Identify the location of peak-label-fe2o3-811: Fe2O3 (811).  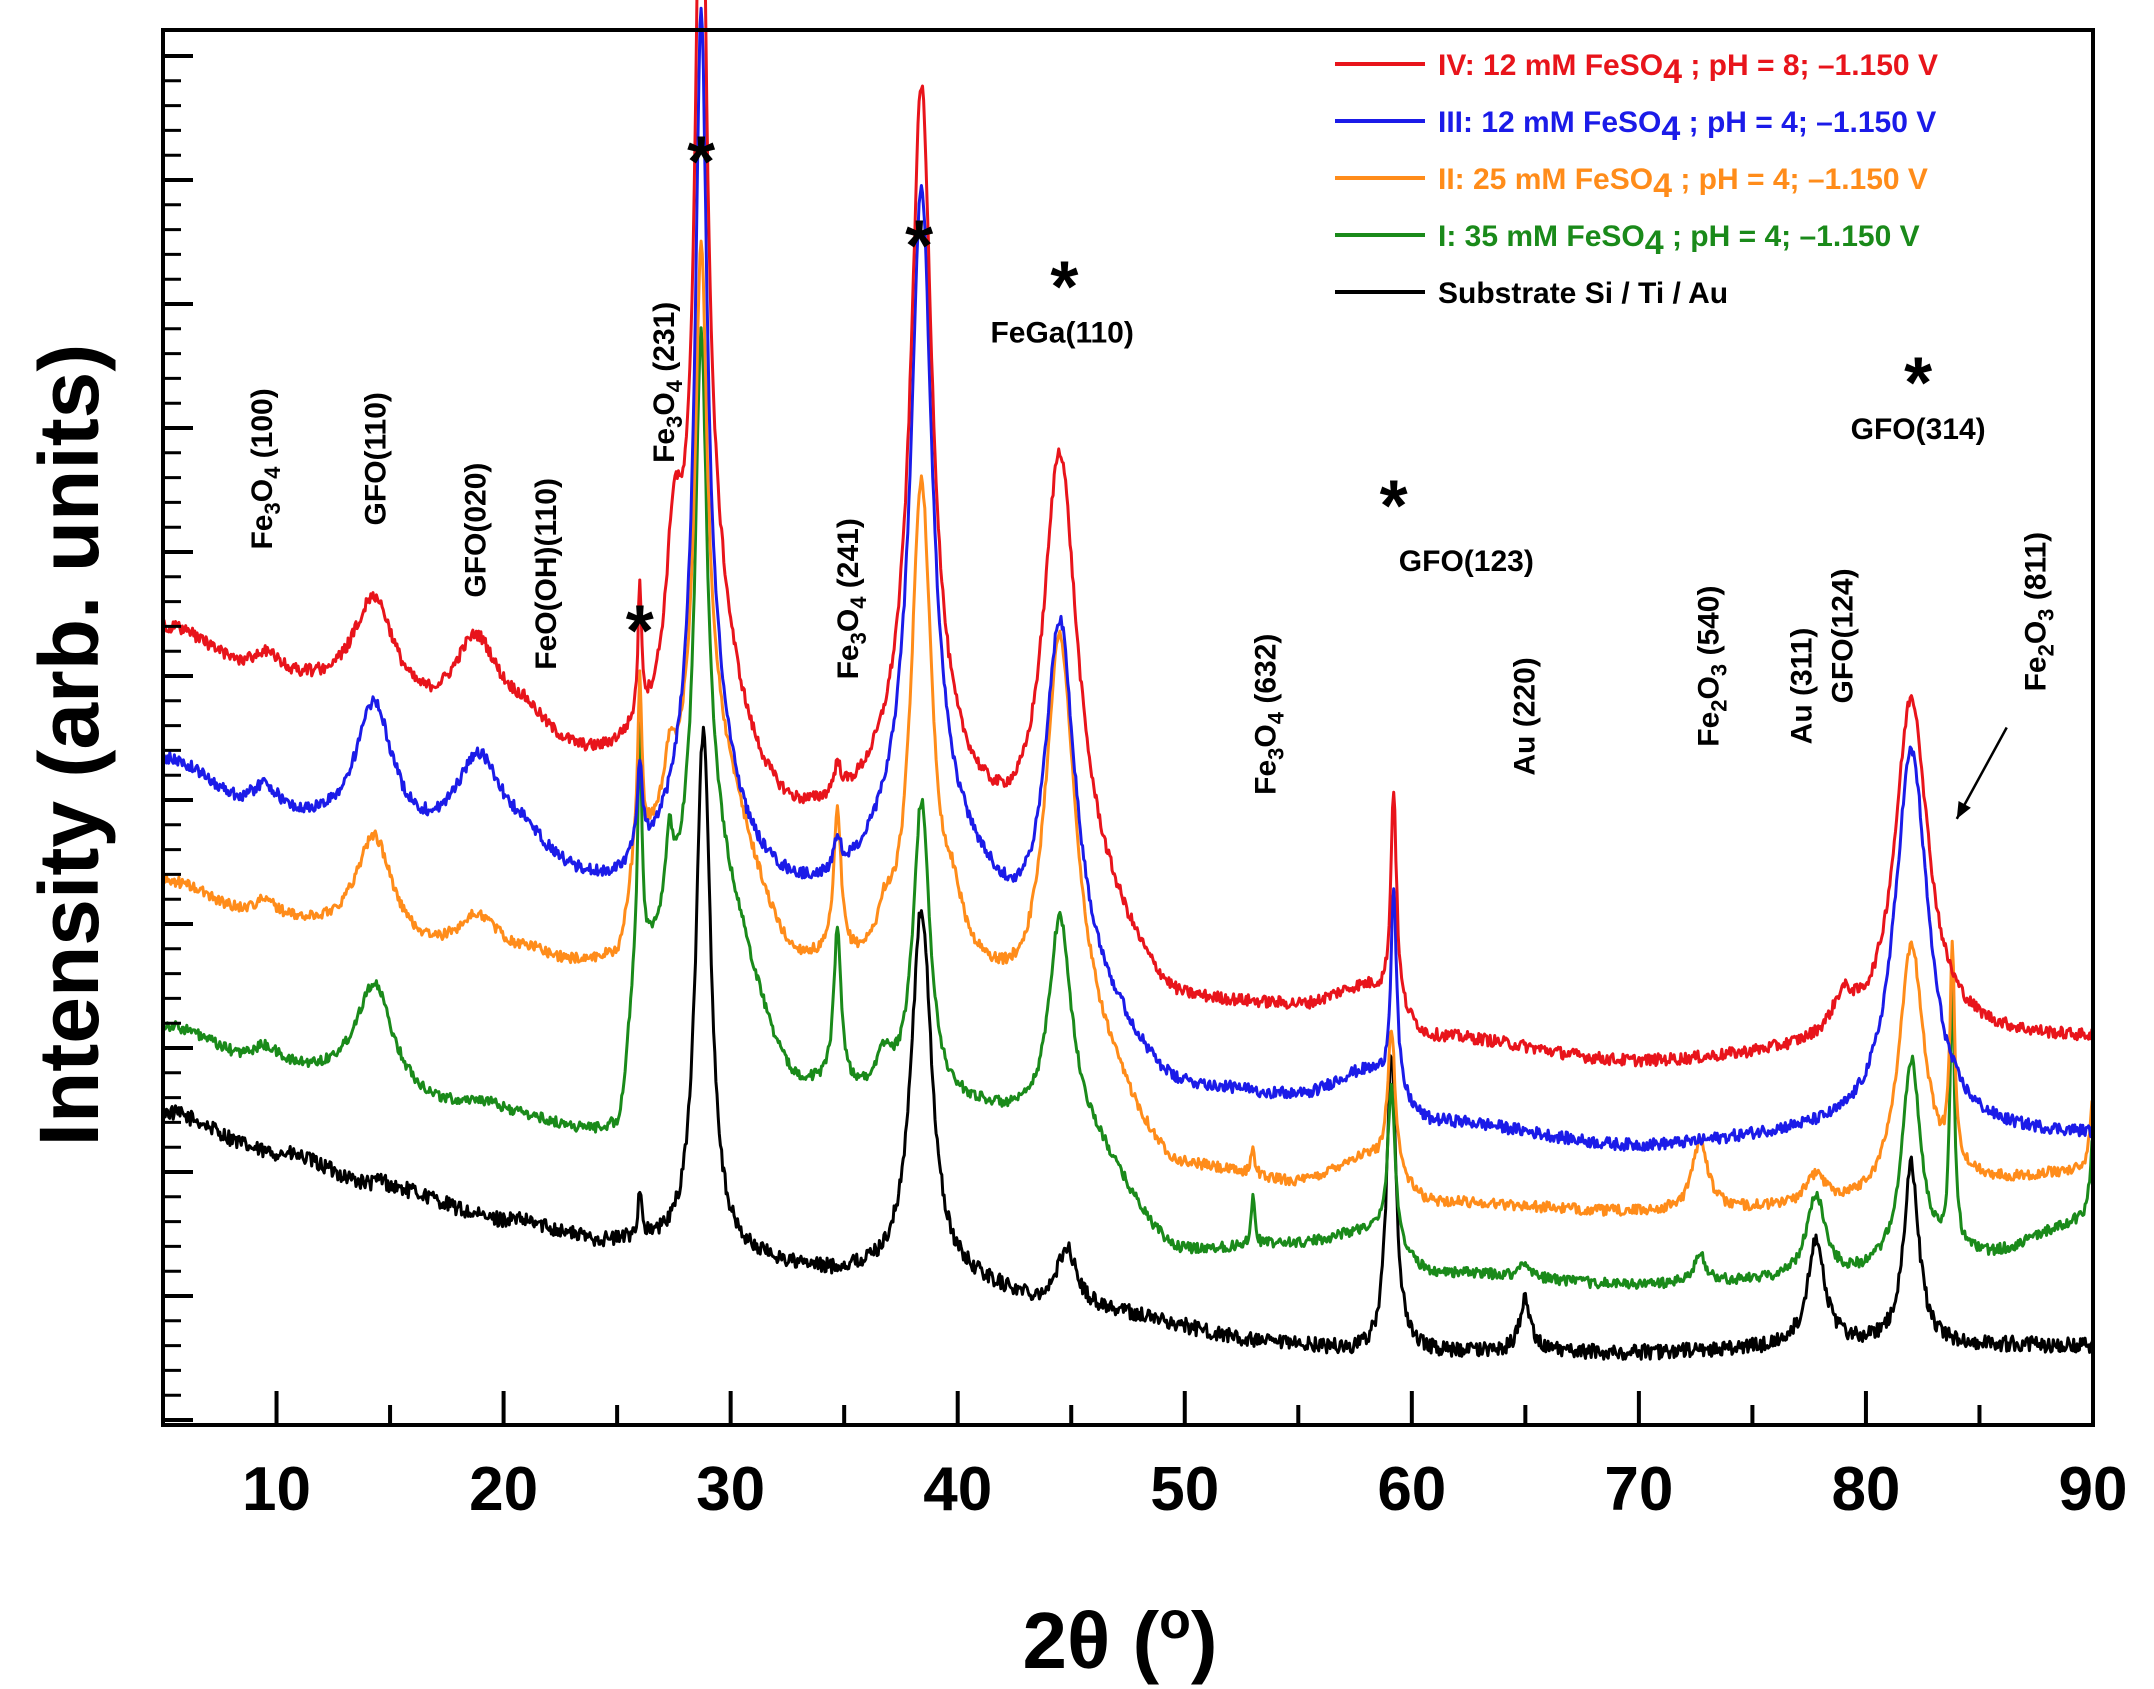
(2038, 612).